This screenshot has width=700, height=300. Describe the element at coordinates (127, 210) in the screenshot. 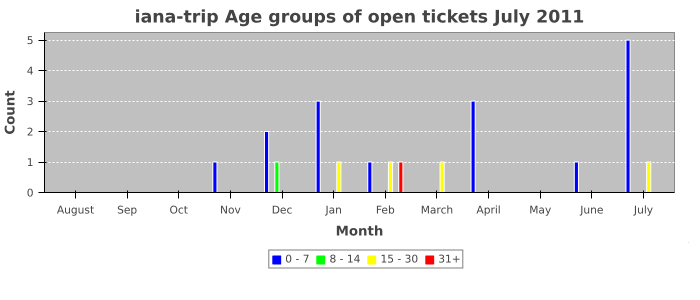

I see `x-tick-label: Sep` at that location.